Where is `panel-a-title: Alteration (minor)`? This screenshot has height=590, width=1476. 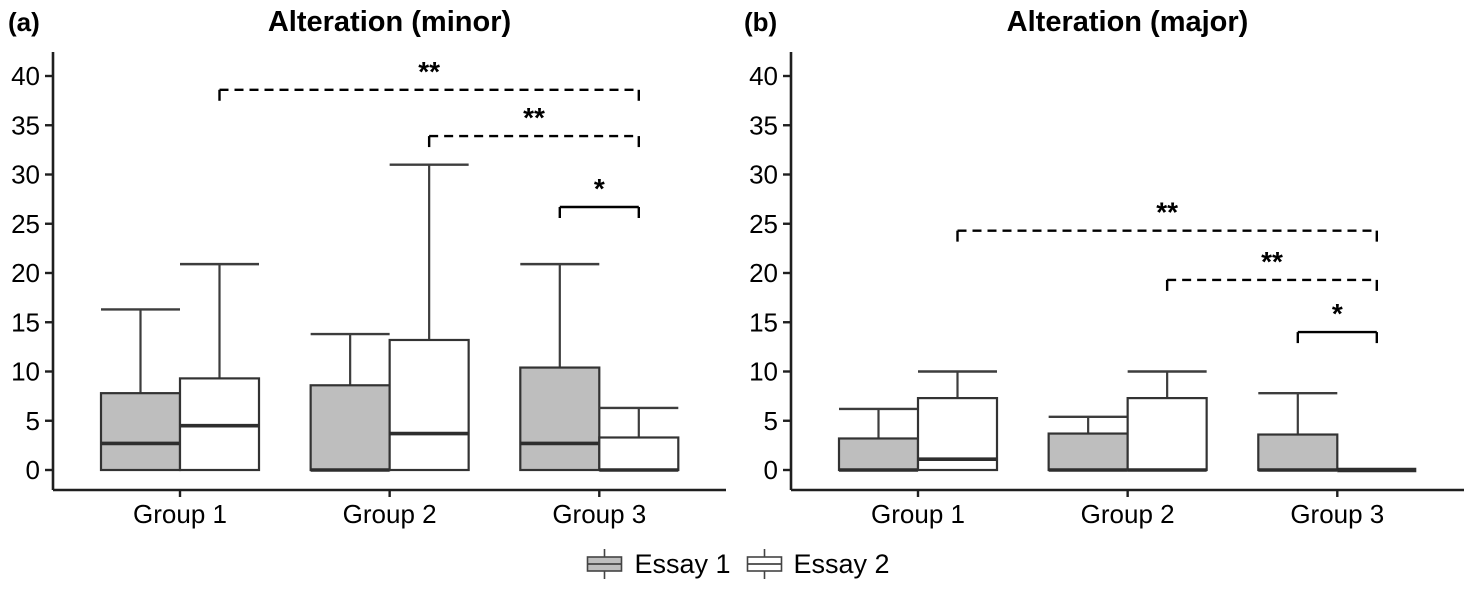 panel-a-title: Alteration (minor) is located at coordinates (389, 22).